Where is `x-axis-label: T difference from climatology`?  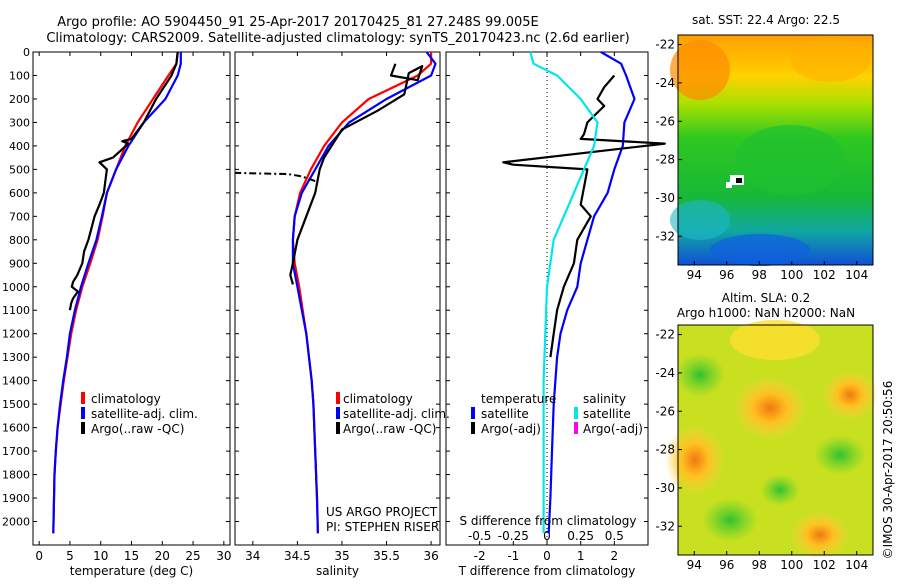 x-axis-label: T difference from climatology is located at coordinates (547, 571).